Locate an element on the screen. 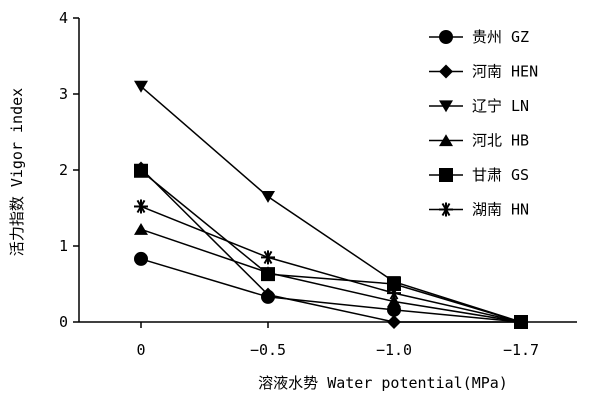 This screenshot has height=396, width=593. y-tick-label: 0 is located at coordinates (63, 322).